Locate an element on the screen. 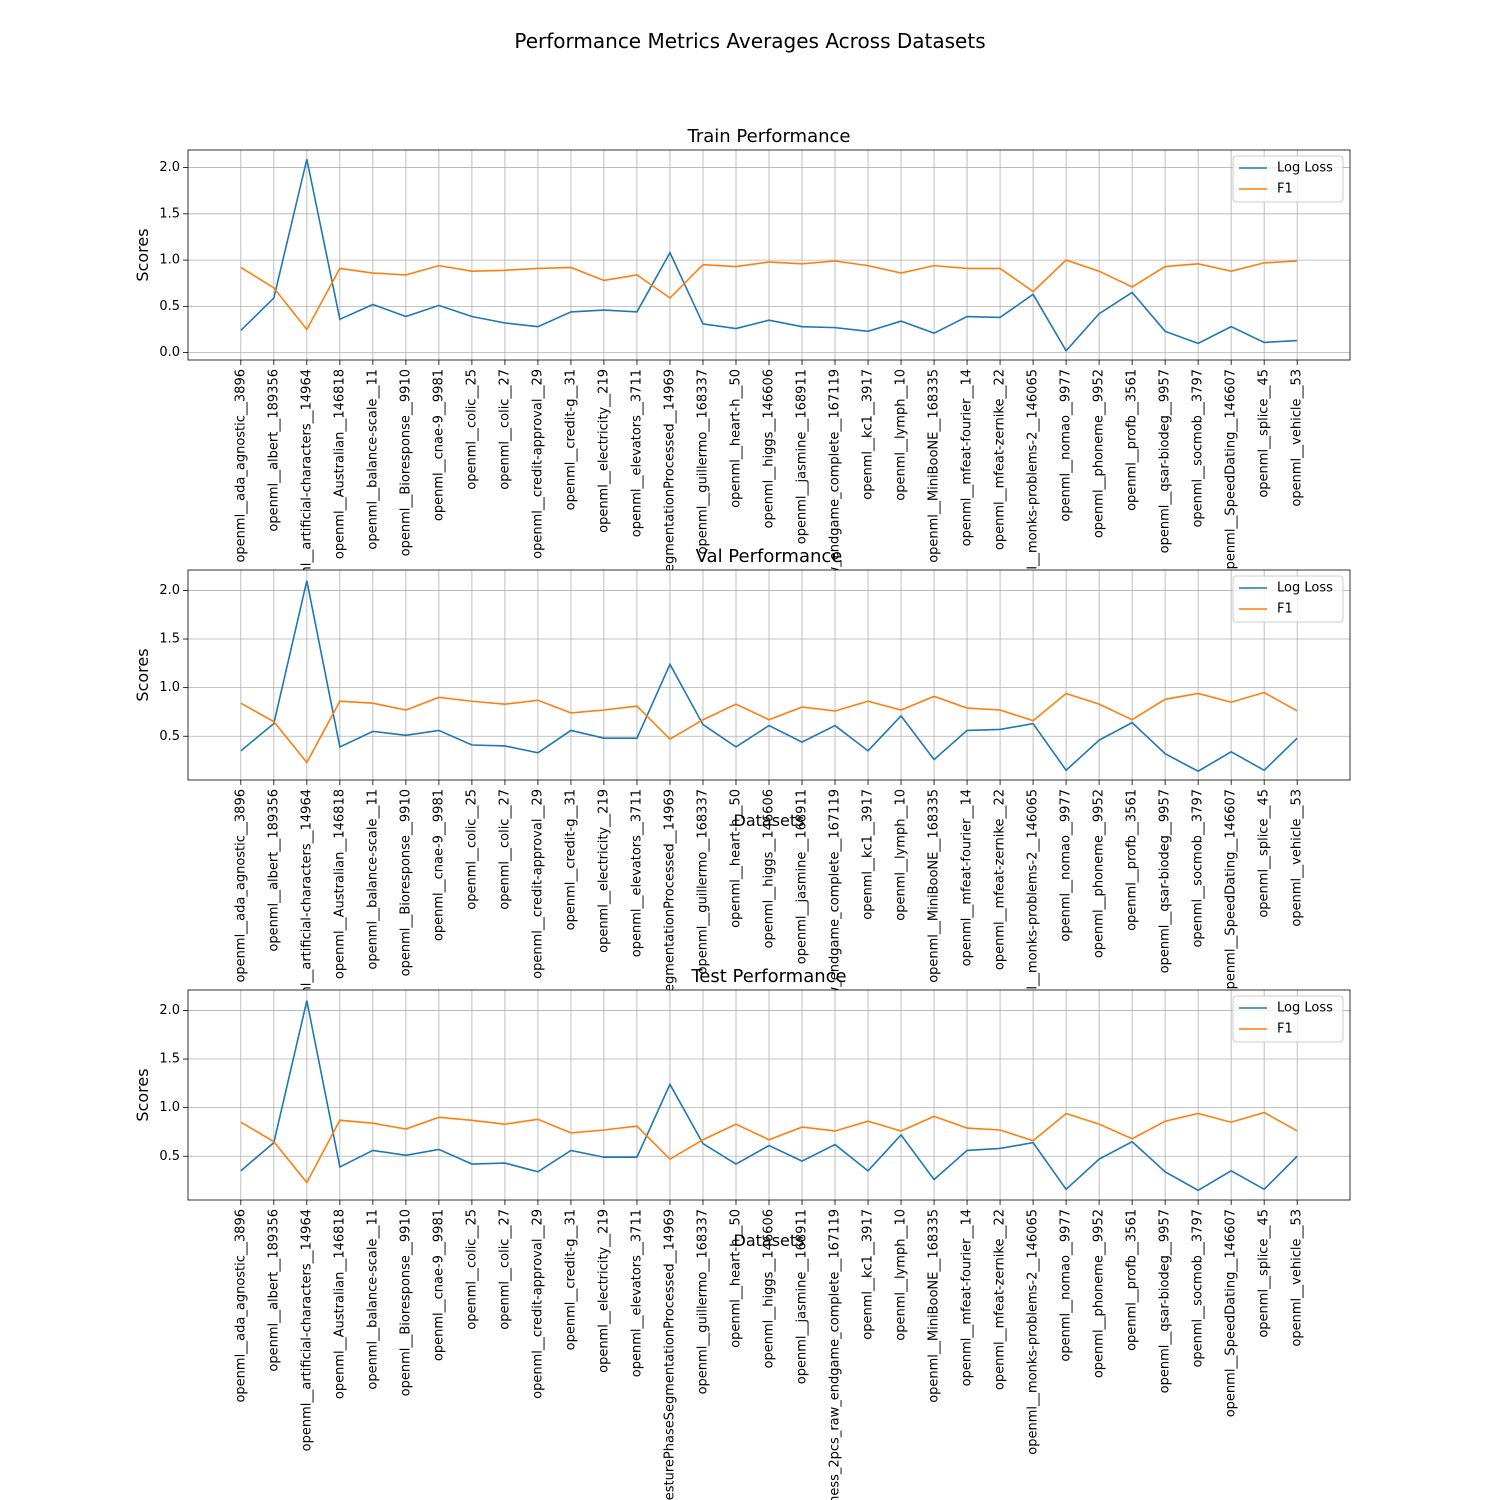 The width and height of the screenshot is (1500, 1500). subplot-title: Test Performance is located at coordinates (768, 976).